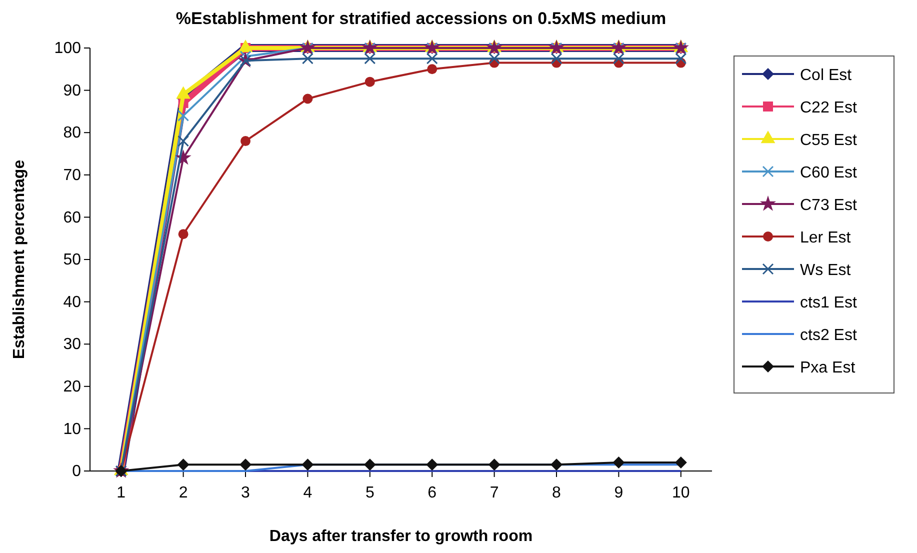  I want to click on x-tick-label: 10, so click(681, 493).